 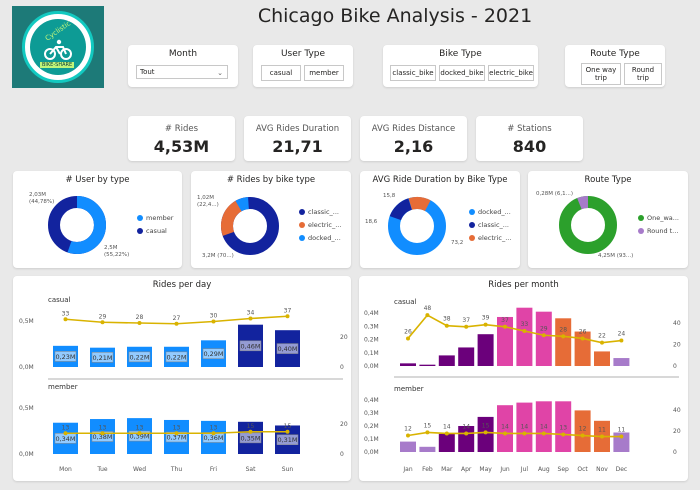 What do you see at coordinates (58, 47) in the screenshot?
I see `cyclistic-logo: Cyclistic BIKE-SHARE` at bounding box center [58, 47].